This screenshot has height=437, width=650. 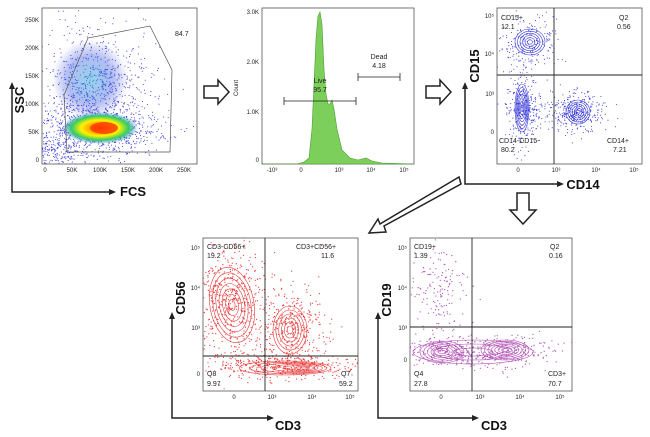 I want to click on axis-arrows, so click(x=220, y=367).